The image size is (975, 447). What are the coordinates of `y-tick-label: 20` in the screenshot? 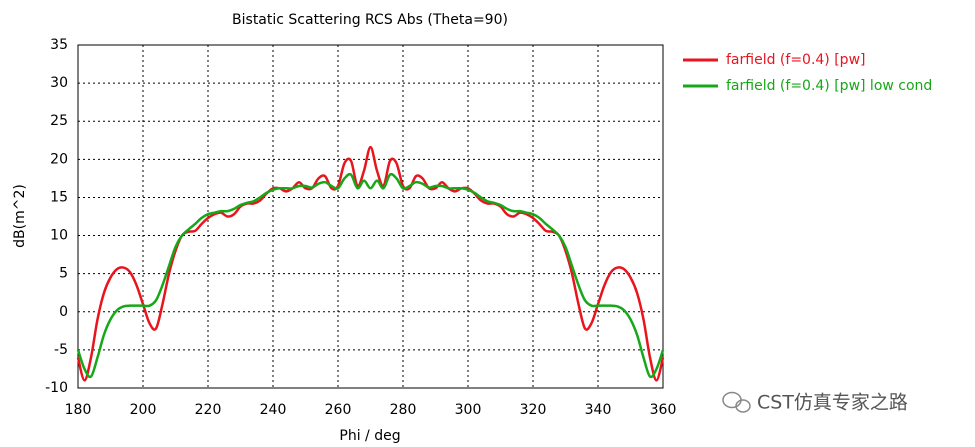 It's located at (59, 159).